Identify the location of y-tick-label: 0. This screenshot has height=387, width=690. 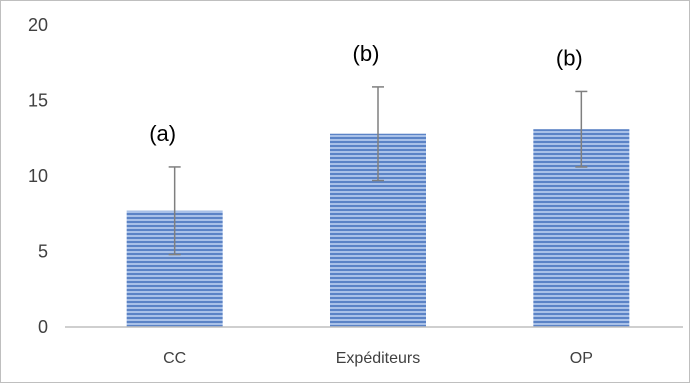
(43, 327).